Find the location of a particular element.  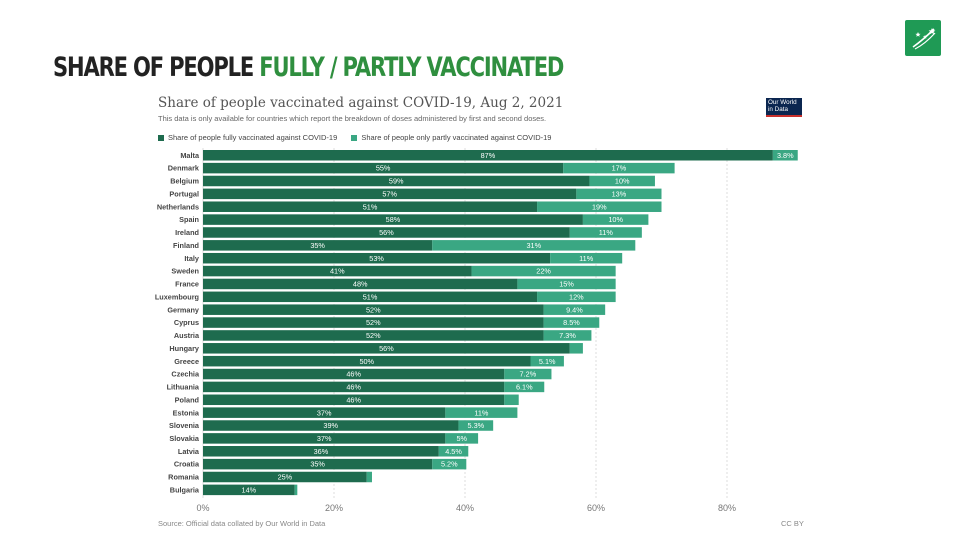

bnp-paribas-logo is located at coordinates (923, 38).